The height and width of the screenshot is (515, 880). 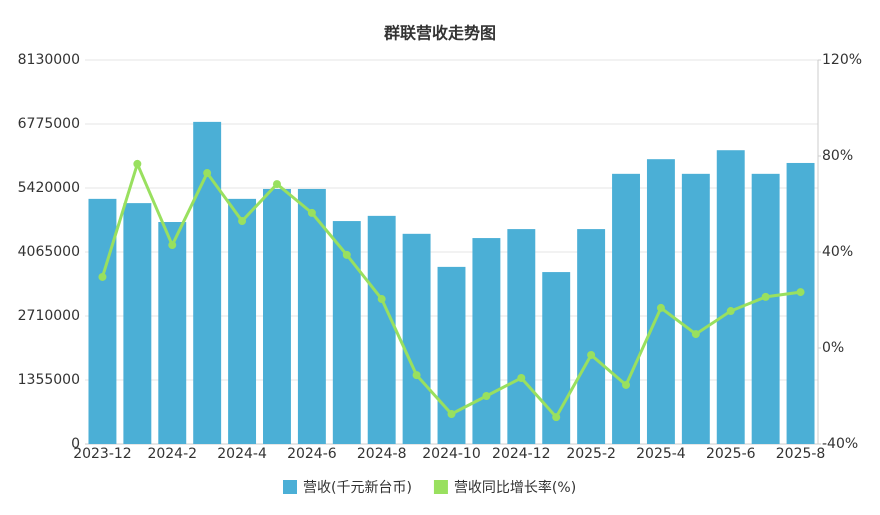 What do you see at coordinates (440, 33) in the screenshot?
I see `chart-title: 群联营收走势图` at bounding box center [440, 33].